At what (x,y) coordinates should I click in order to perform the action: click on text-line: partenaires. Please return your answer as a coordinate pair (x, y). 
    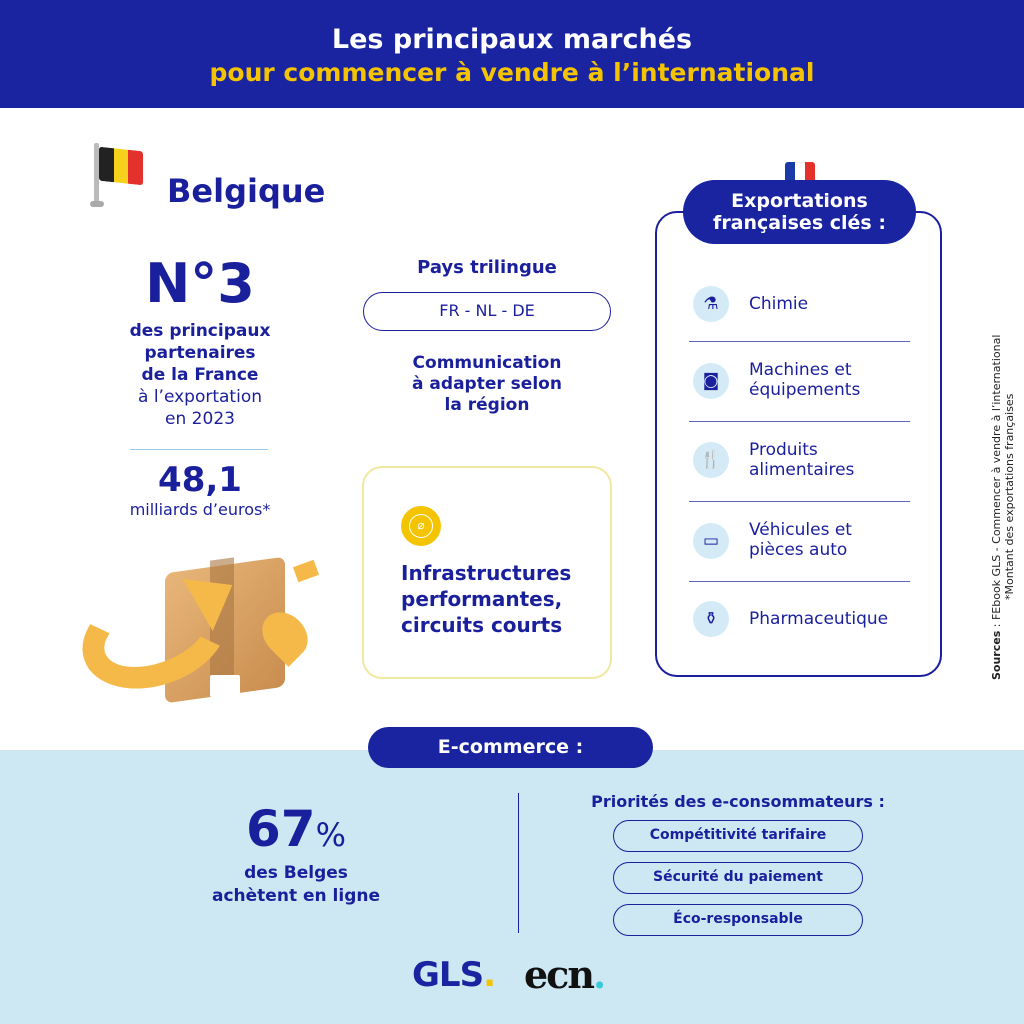
    Looking at the image, I should click on (200, 353).